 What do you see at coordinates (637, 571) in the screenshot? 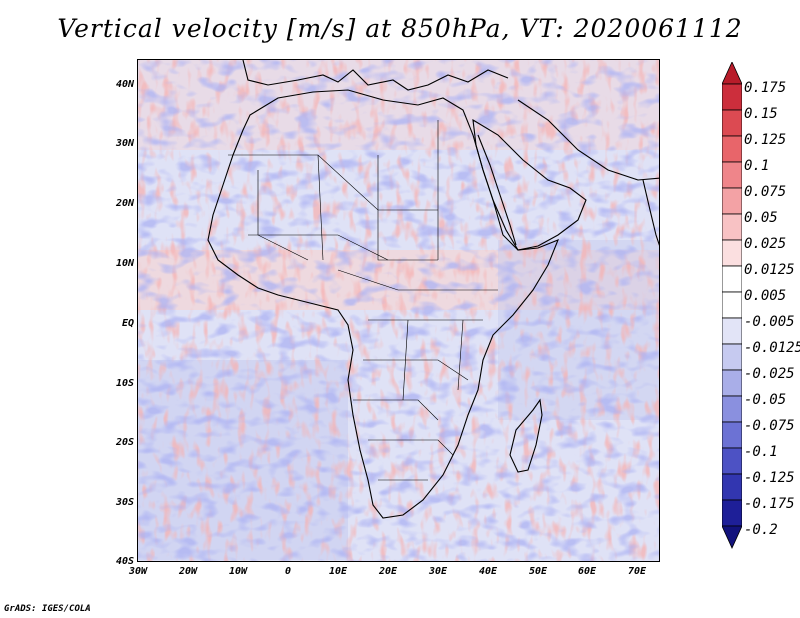
I see `lon-label-70e: 70E` at bounding box center [637, 571].